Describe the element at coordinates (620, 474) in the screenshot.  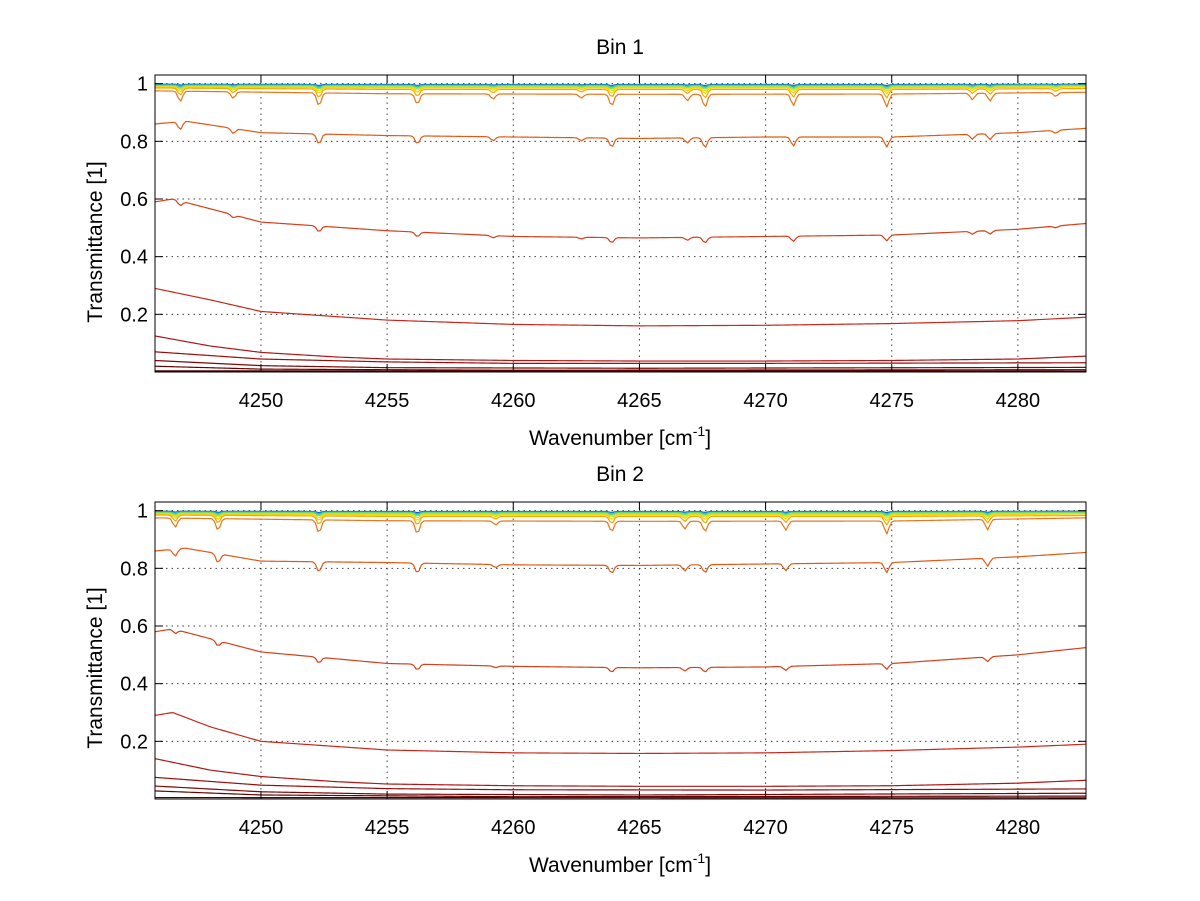
I see `chart-title: Bin 2` at that location.